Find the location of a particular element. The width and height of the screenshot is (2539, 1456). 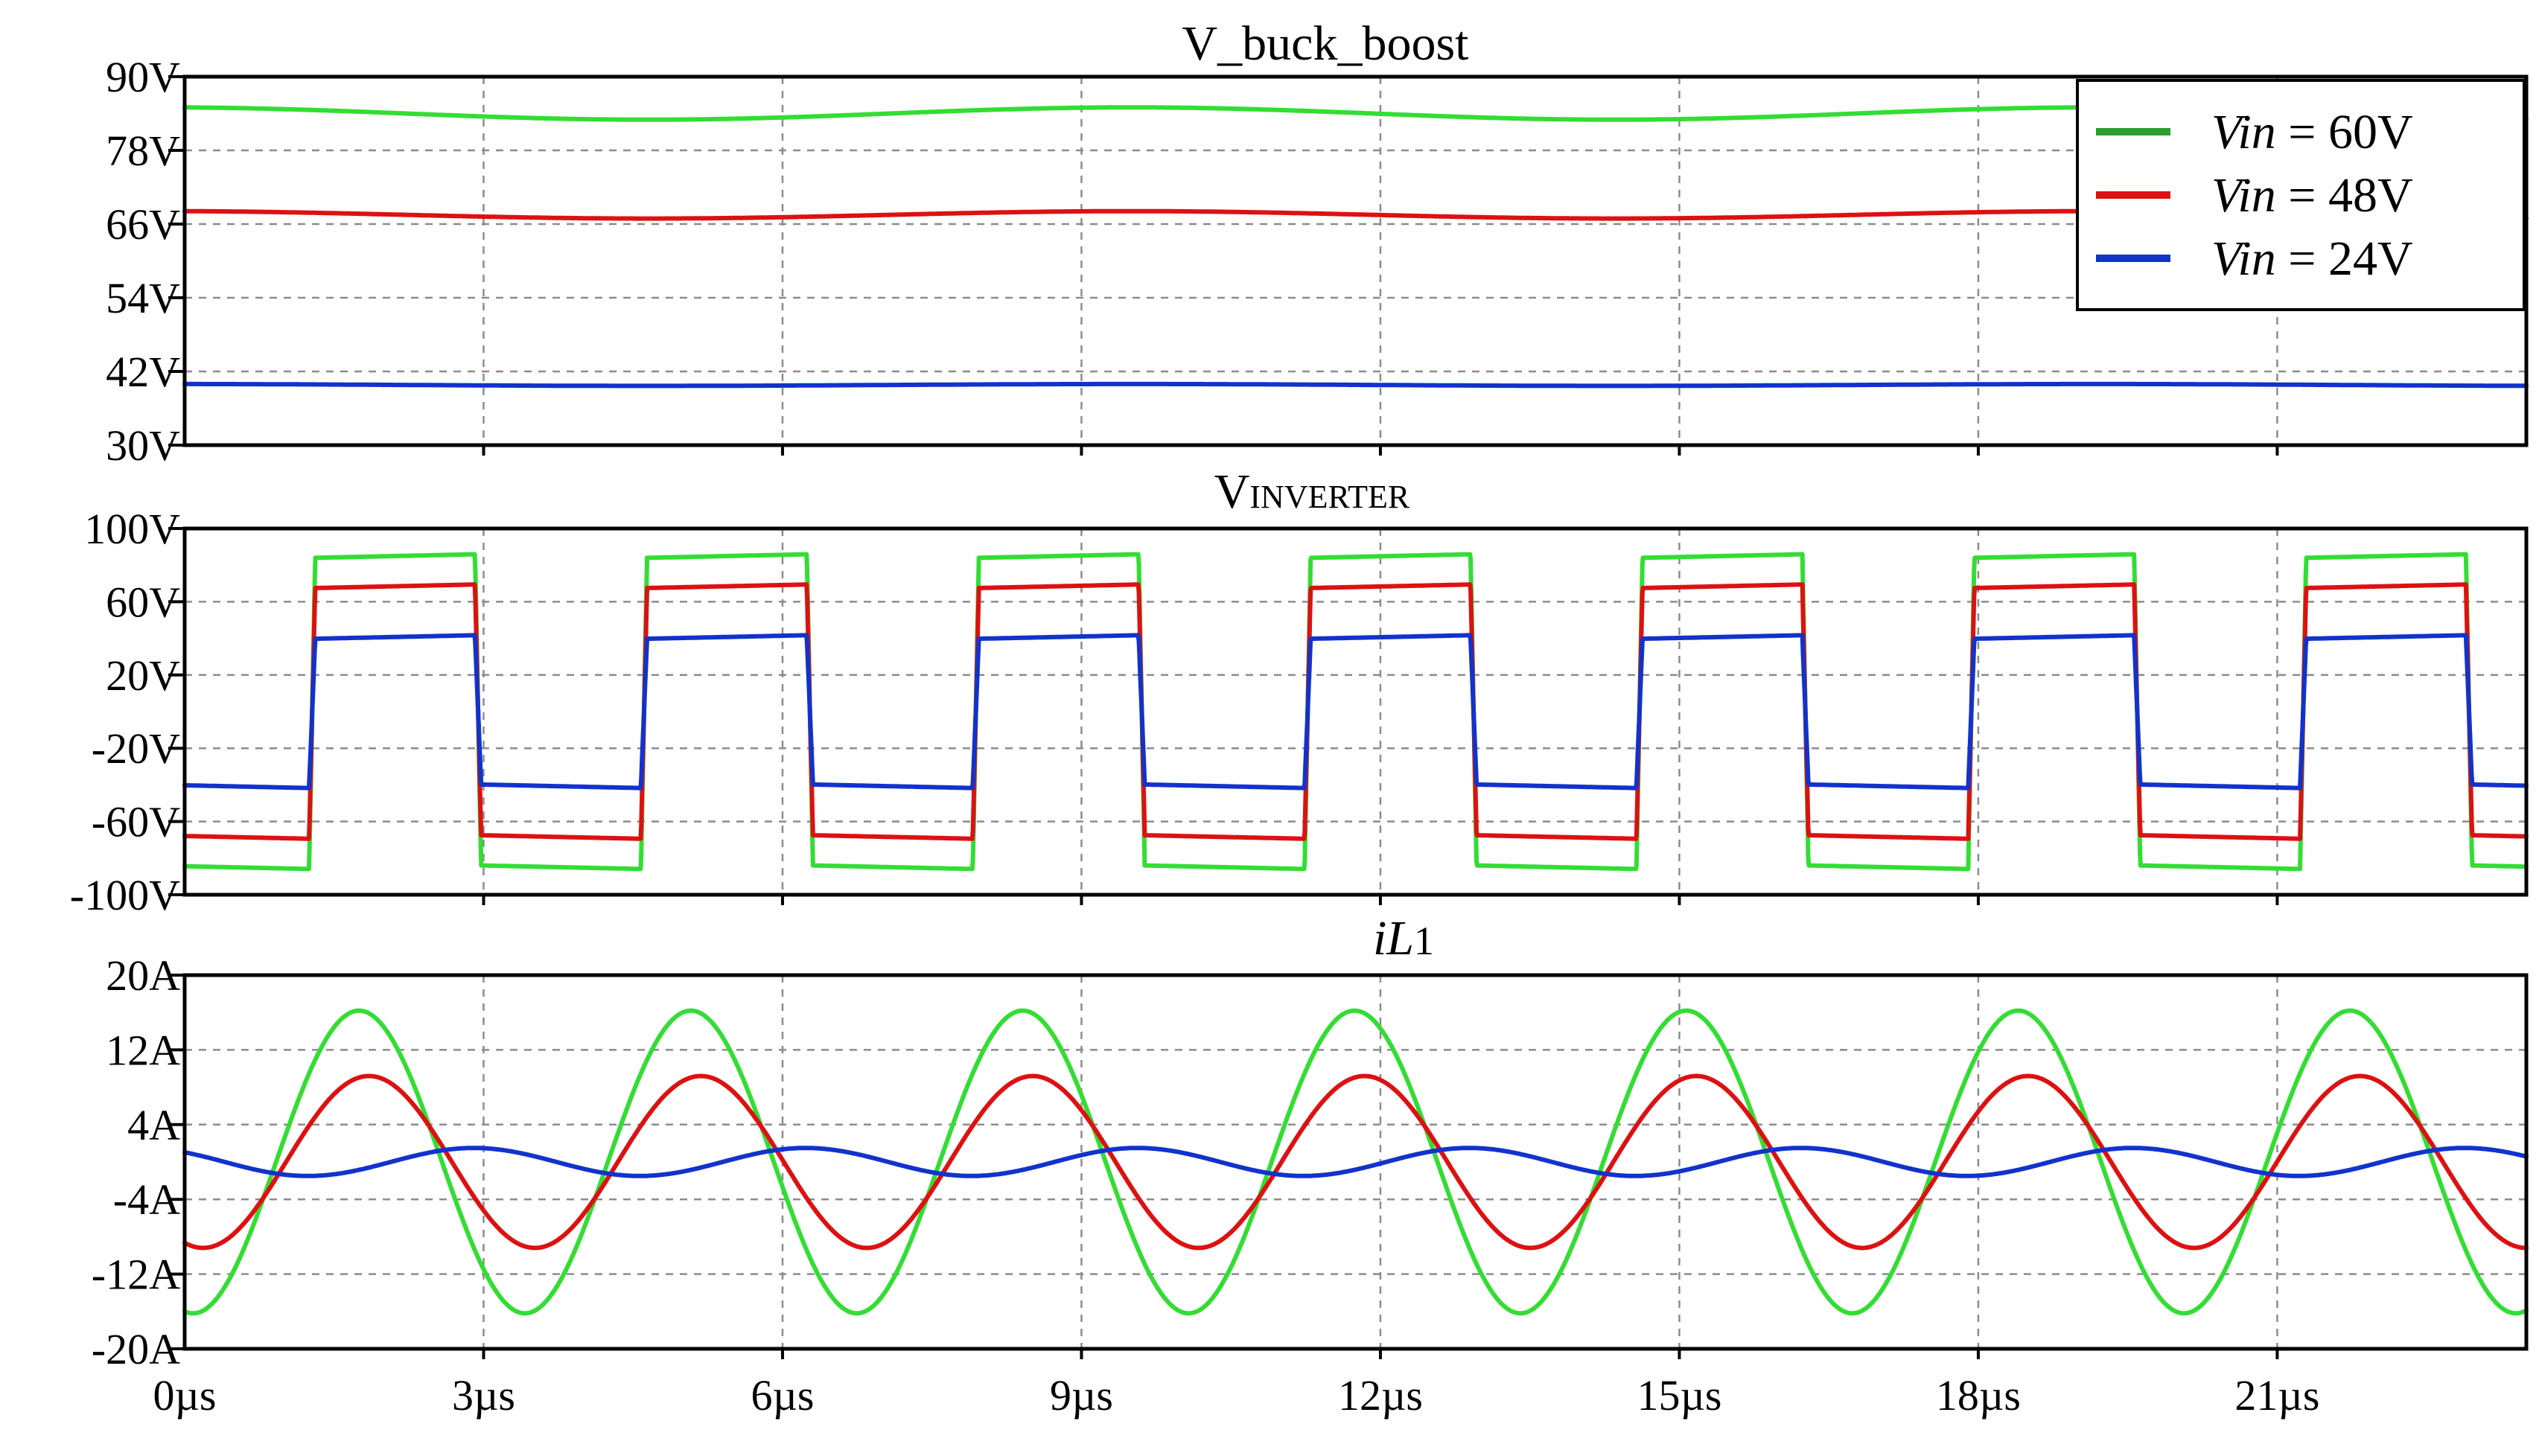

y-tick-label: 54V is located at coordinates (143, 298).